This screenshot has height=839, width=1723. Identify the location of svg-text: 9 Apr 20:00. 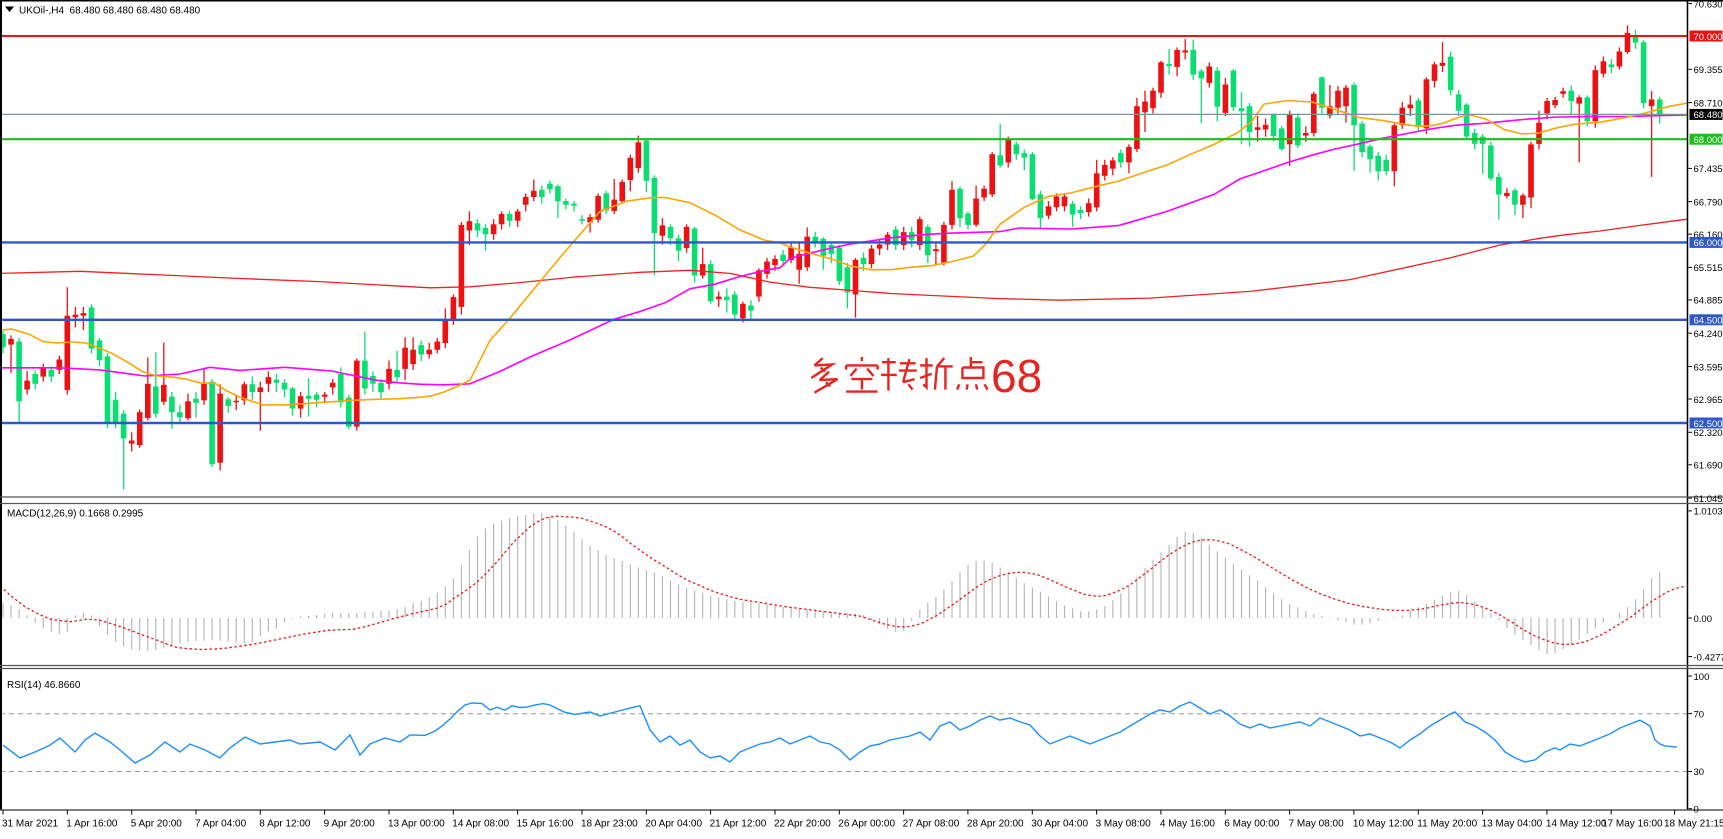
(350, 824).